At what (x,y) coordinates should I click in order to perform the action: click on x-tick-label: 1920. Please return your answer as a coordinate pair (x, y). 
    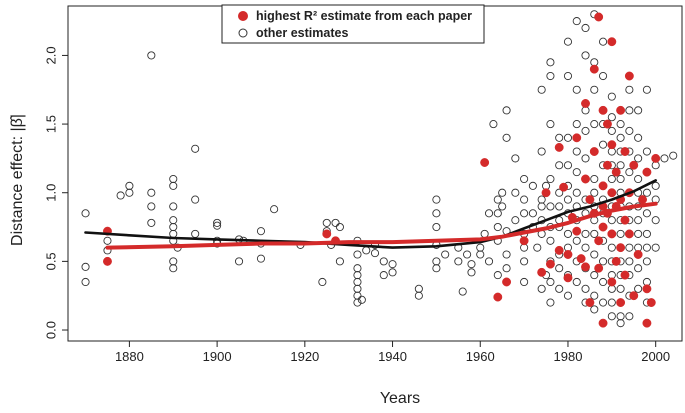
    Looking at the image, I should click on (304, 356).